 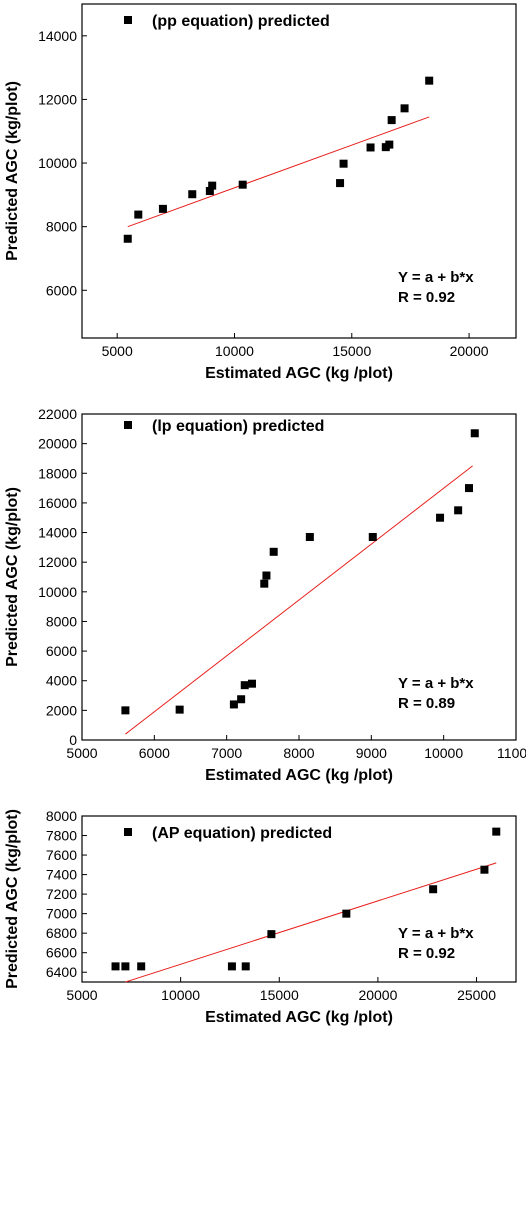 What do you see at coordinates (242, 833) in the screenshot?
I see `legend-label: (AP equation) predicted` at bounding box center [242, 833].